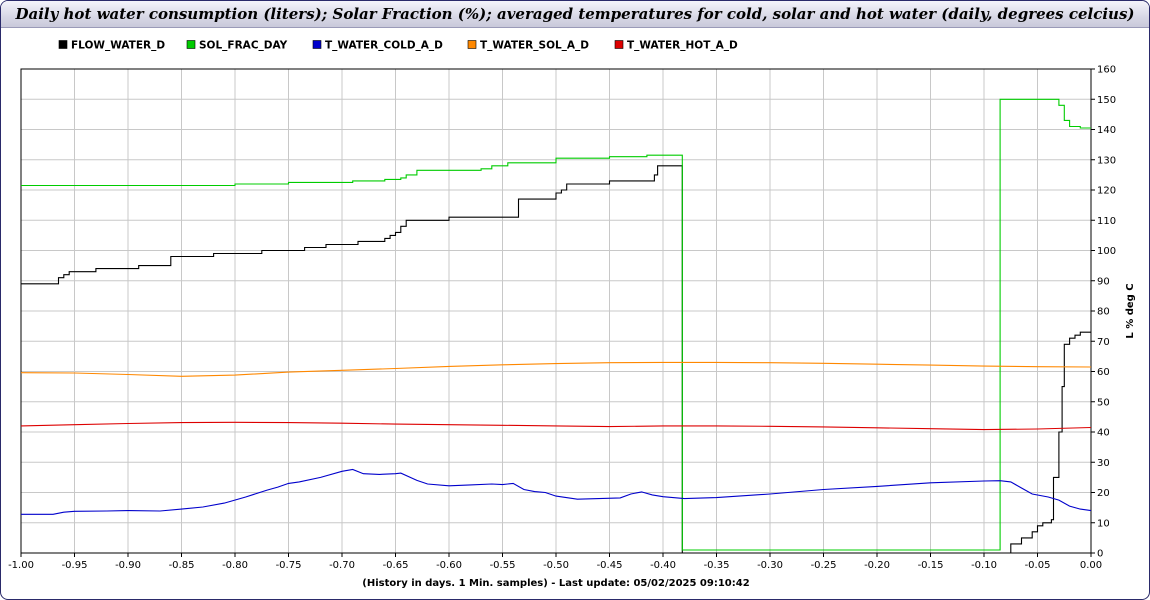 This screenshot has width=1150, height=600. What do you see at coordinates (1103, 312) in the screenshot?
I see `y-tick-label: 80` at bounding box center [1103, 312].